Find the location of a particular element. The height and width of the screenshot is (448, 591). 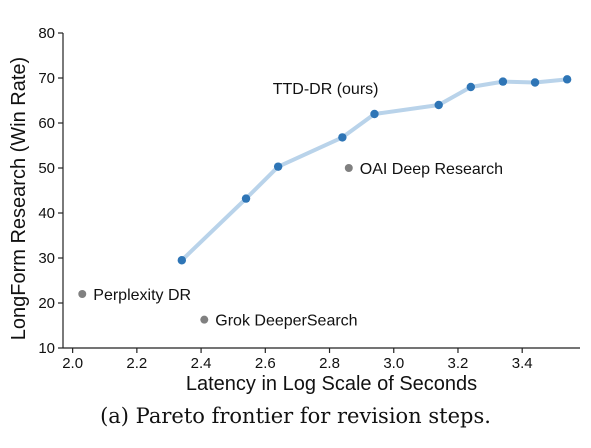

y-tick-label: 40 is located at coordinates (46, 213).